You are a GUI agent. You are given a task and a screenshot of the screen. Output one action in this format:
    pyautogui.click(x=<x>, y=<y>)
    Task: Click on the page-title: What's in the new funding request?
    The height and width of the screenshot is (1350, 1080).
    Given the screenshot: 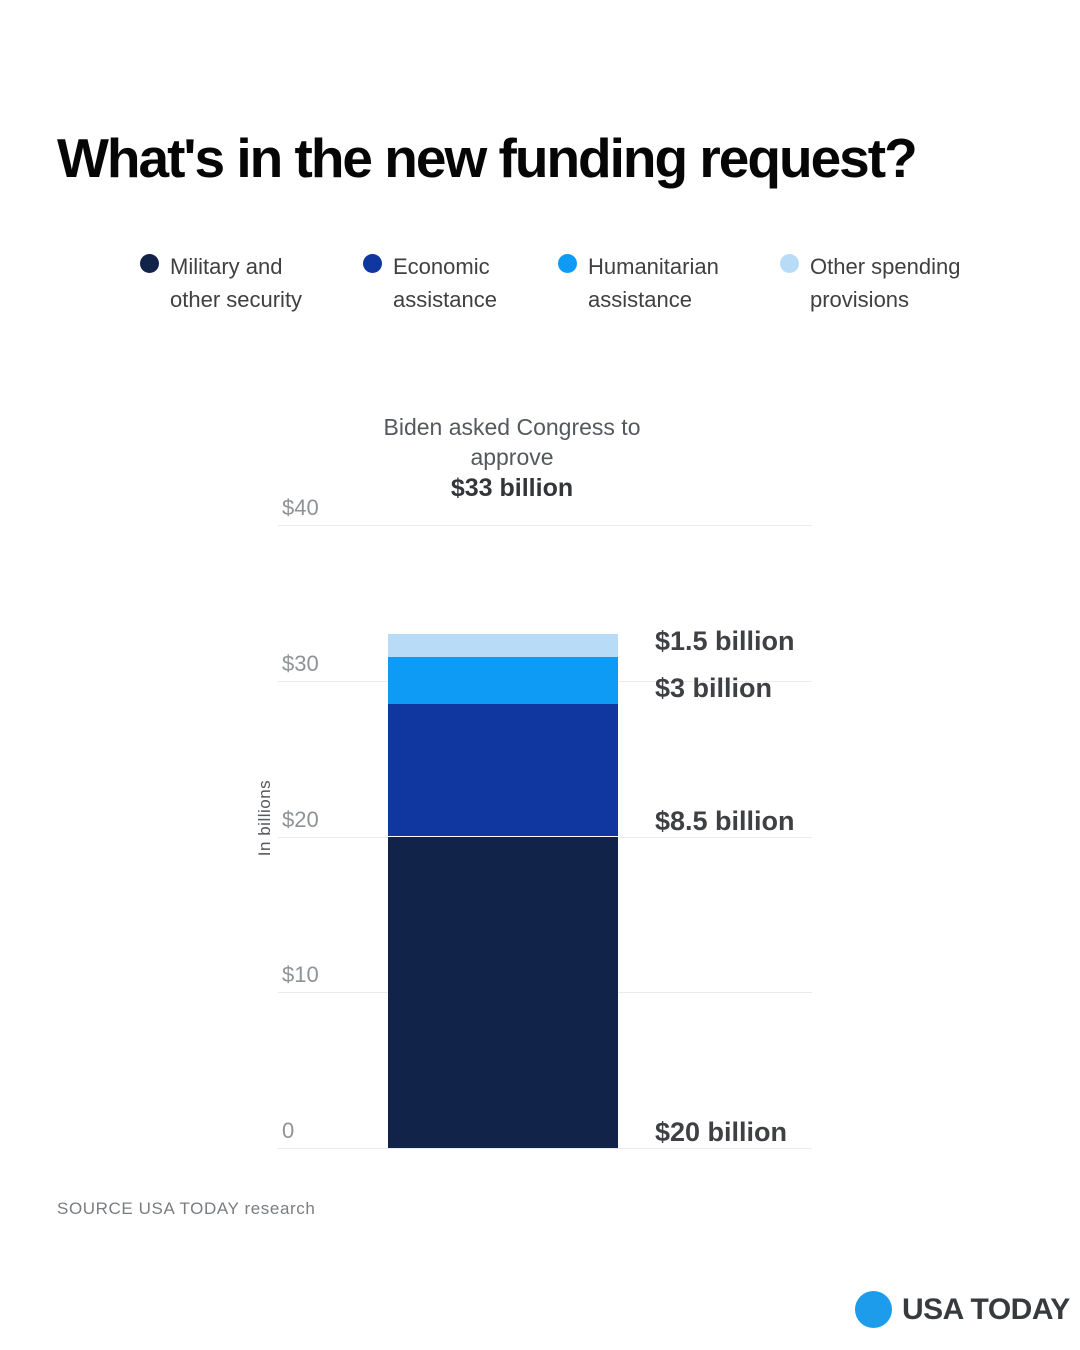 What is the action you would take?
    pyautogui.click(x=487, y=158)
    